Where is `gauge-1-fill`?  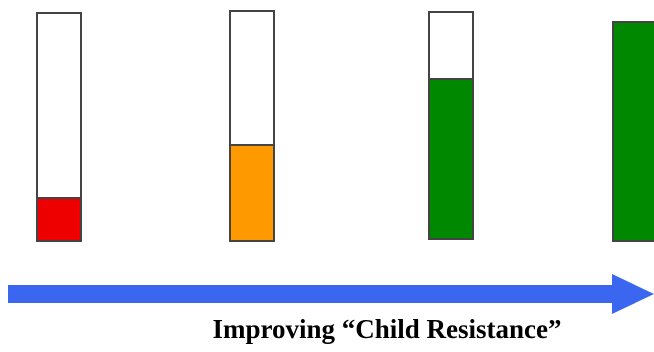 gauge-1-fill is located at coordinates (59, 218).